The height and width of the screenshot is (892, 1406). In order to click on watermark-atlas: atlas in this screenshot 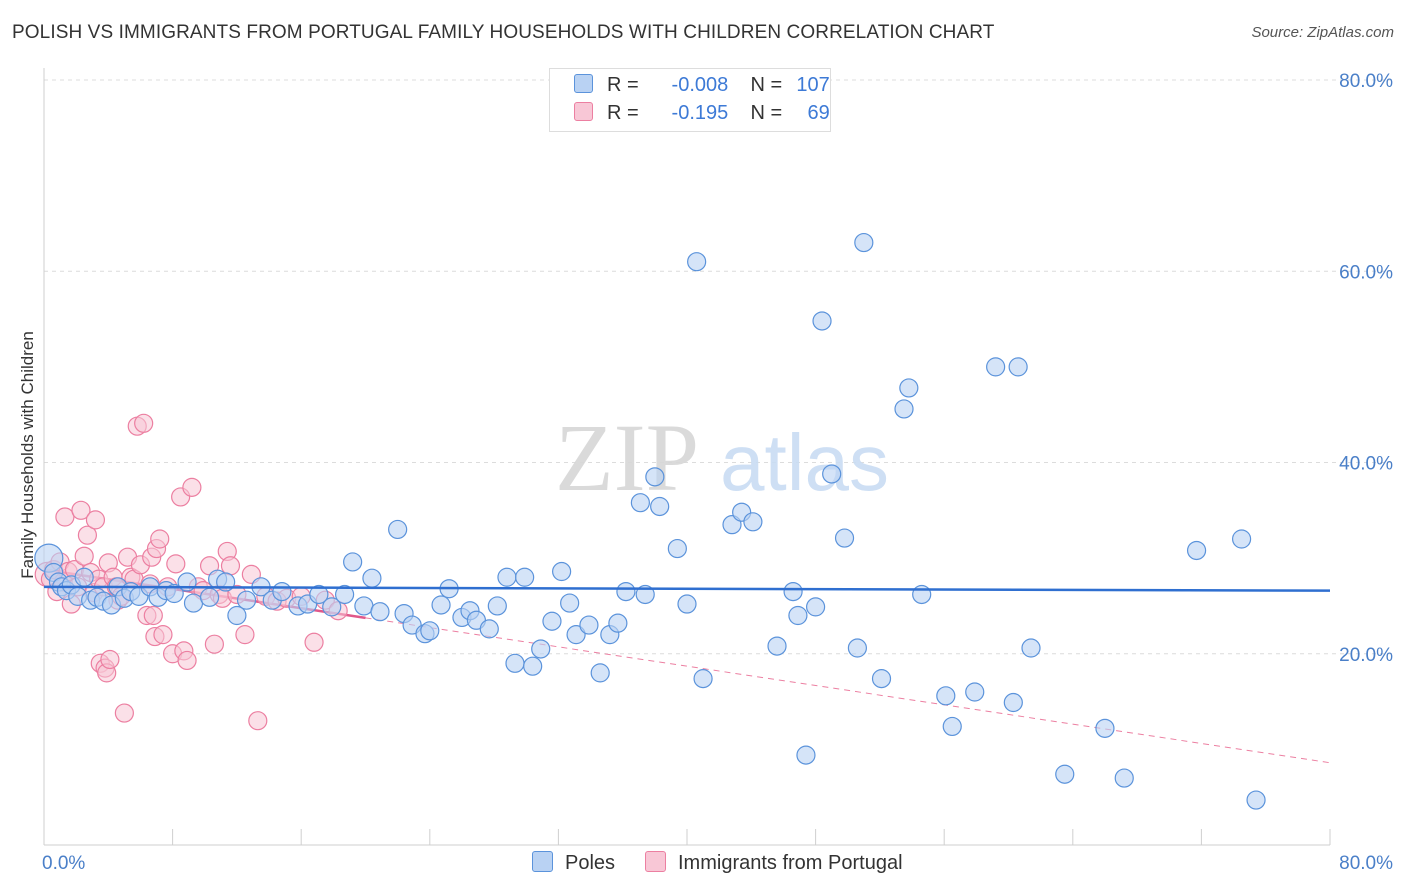, I will do `click(804, 462)`.